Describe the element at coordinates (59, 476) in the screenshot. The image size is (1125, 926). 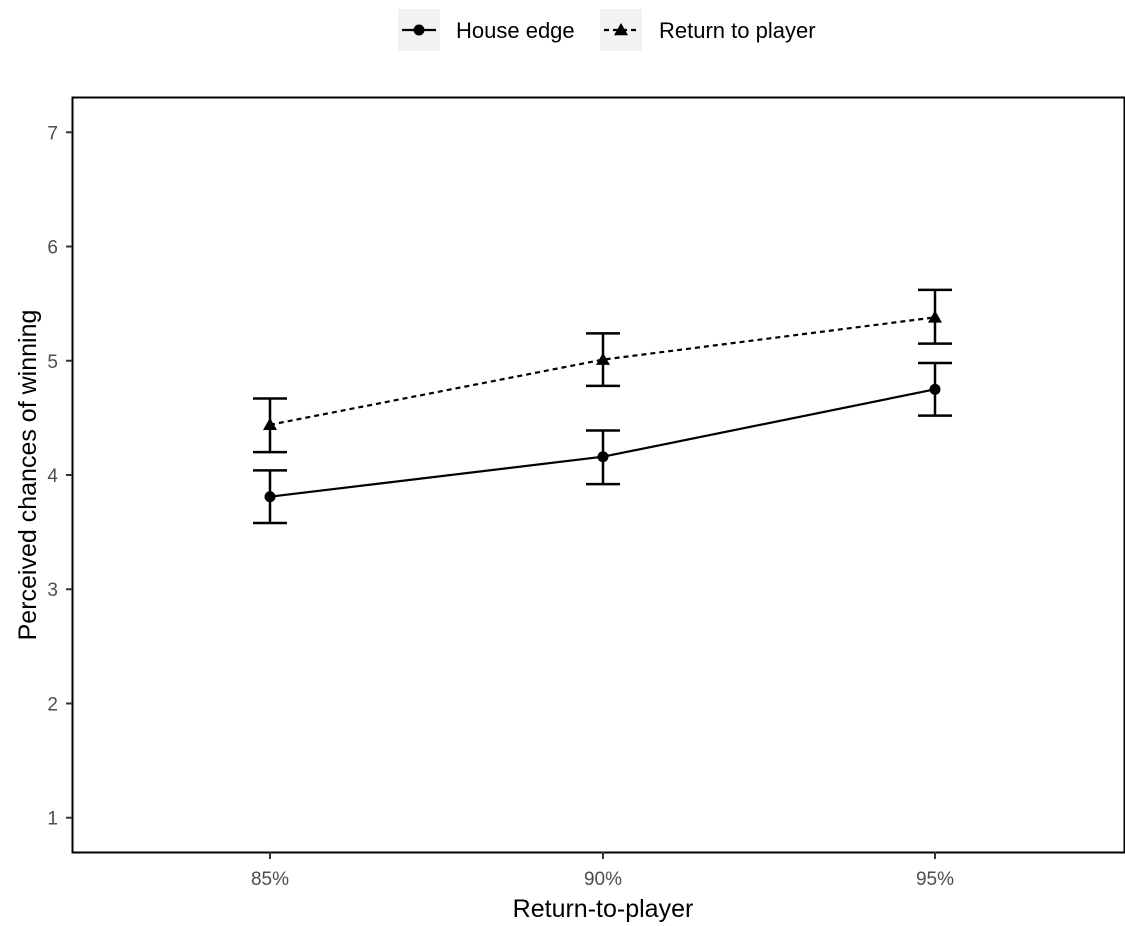
I see `y-axis: 1 2 3 4 5 6 7` at that location.